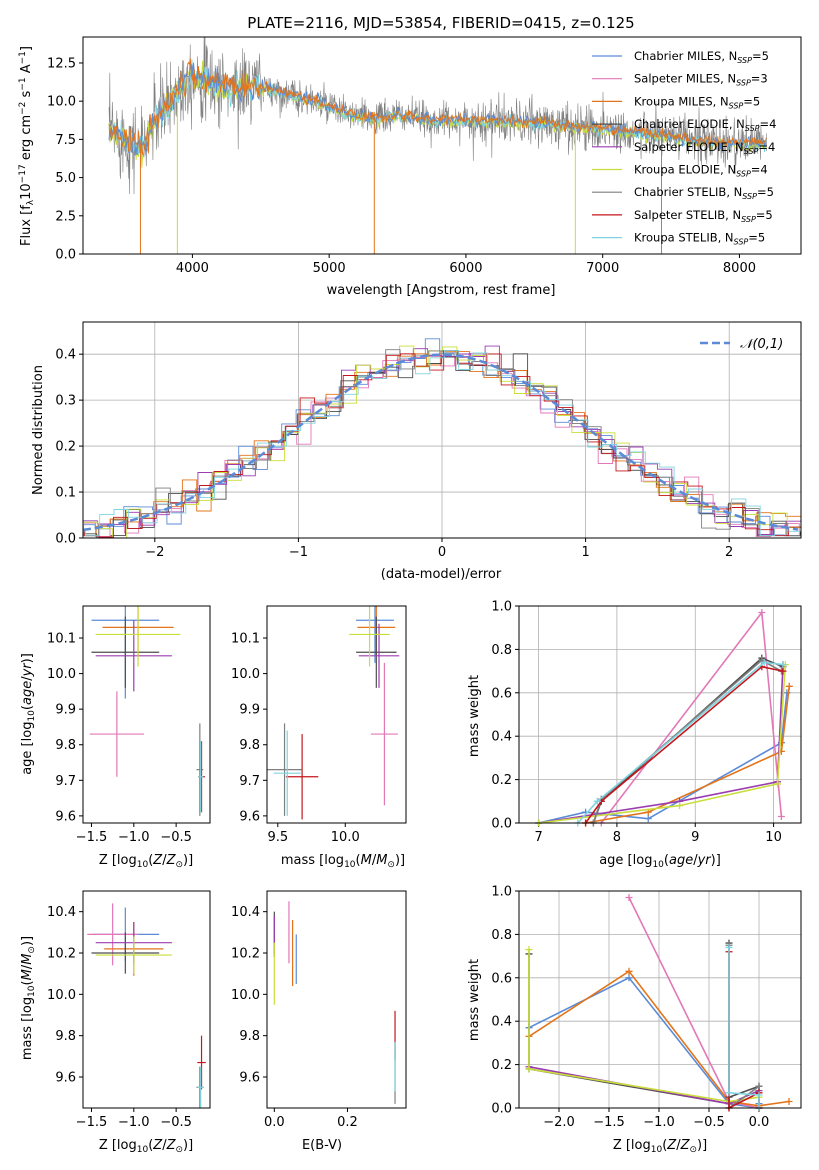  Describe the element at coordinates (474, 716) in the screenshot. I see `massweight-vs-age-ylabel: mass weight` at that location.